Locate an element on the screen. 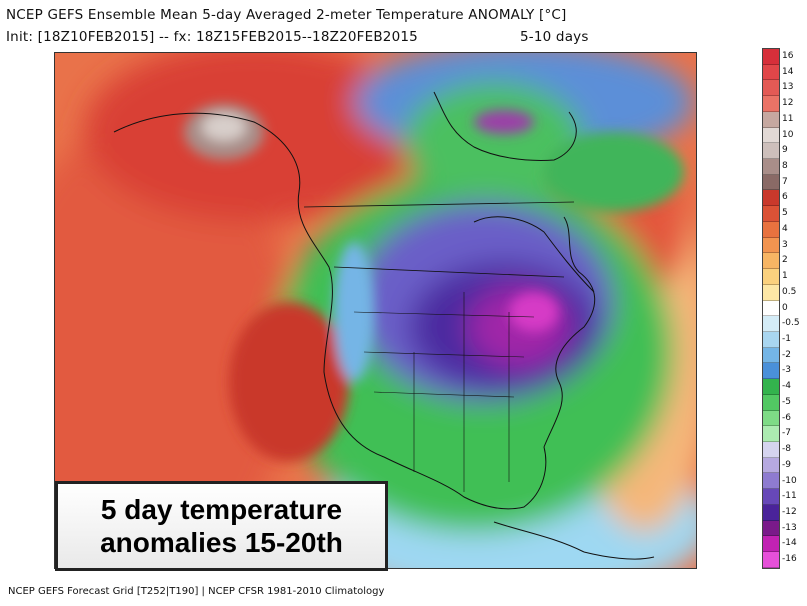  colorbar-tick-label: 7 is located at coordinates (785, 181).